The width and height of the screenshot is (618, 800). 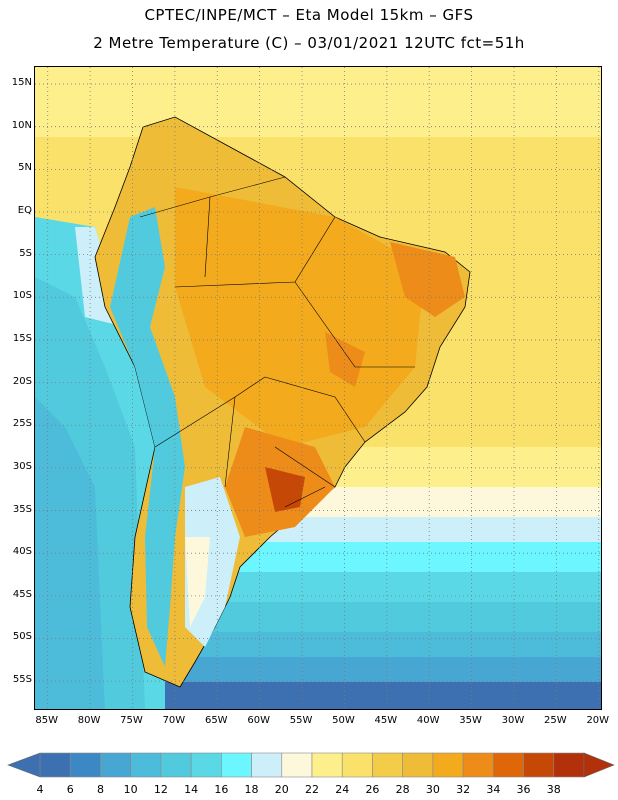 What do you see at coordinates (342, 789) in the screenshot?
I see `colorbar-tick-label: 24` at bounding box center [342, 789].